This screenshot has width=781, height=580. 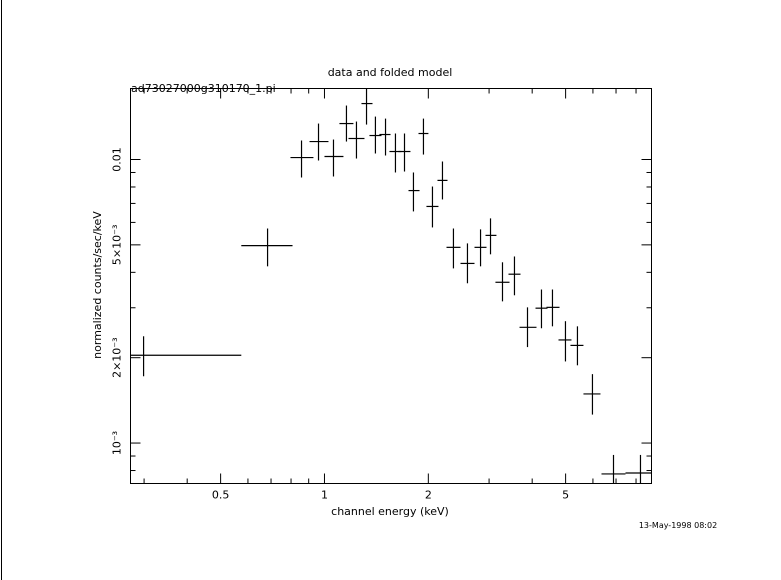 I want to click on x-tick-label: 0.5, so click(x=221, y=495).